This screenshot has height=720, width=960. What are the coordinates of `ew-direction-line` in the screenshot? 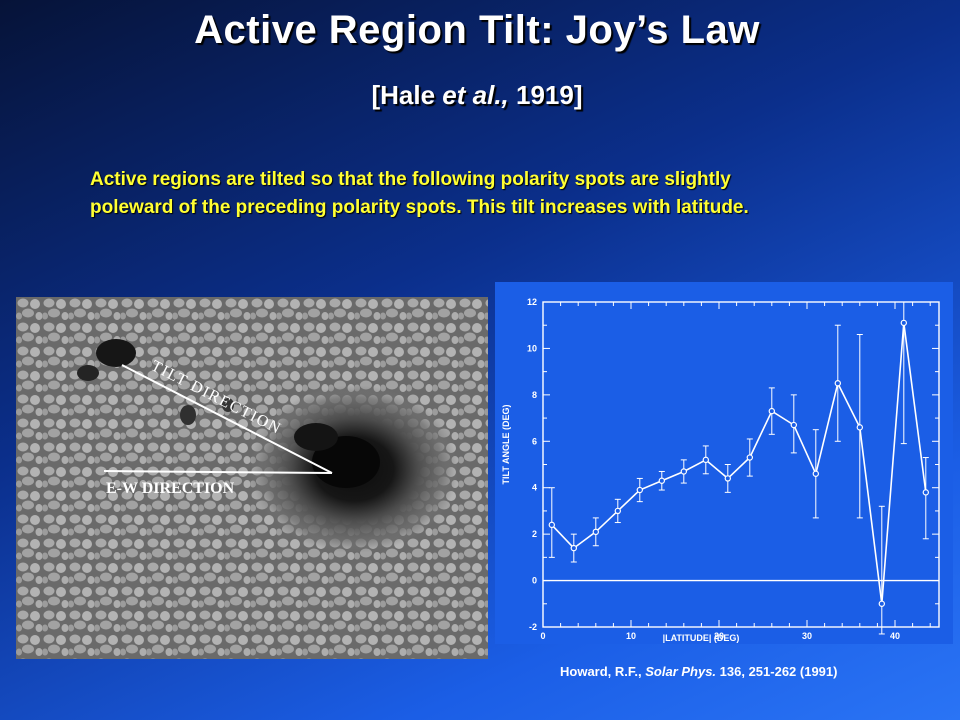 It's located at (218, 472).